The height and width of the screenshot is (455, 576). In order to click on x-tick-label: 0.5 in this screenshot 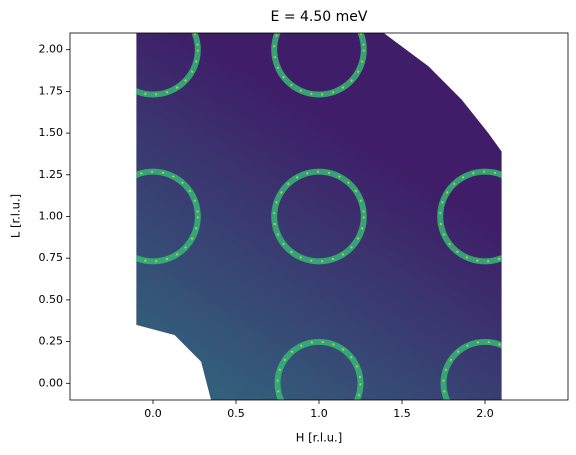, I will do `click(236, 413)`.